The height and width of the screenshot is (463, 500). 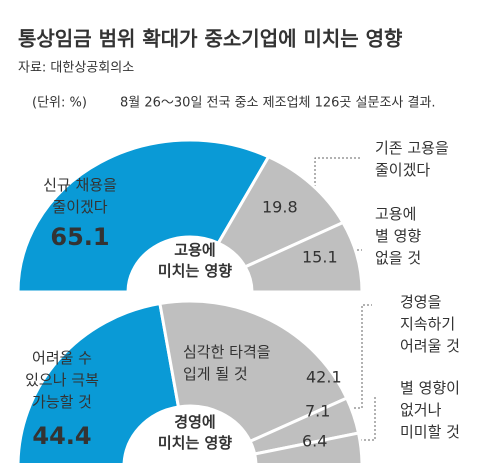 What do you see at coordinates (61, 436) in the screenshot?
I see `value-label: 44.4` at bounding box center [61, 436].